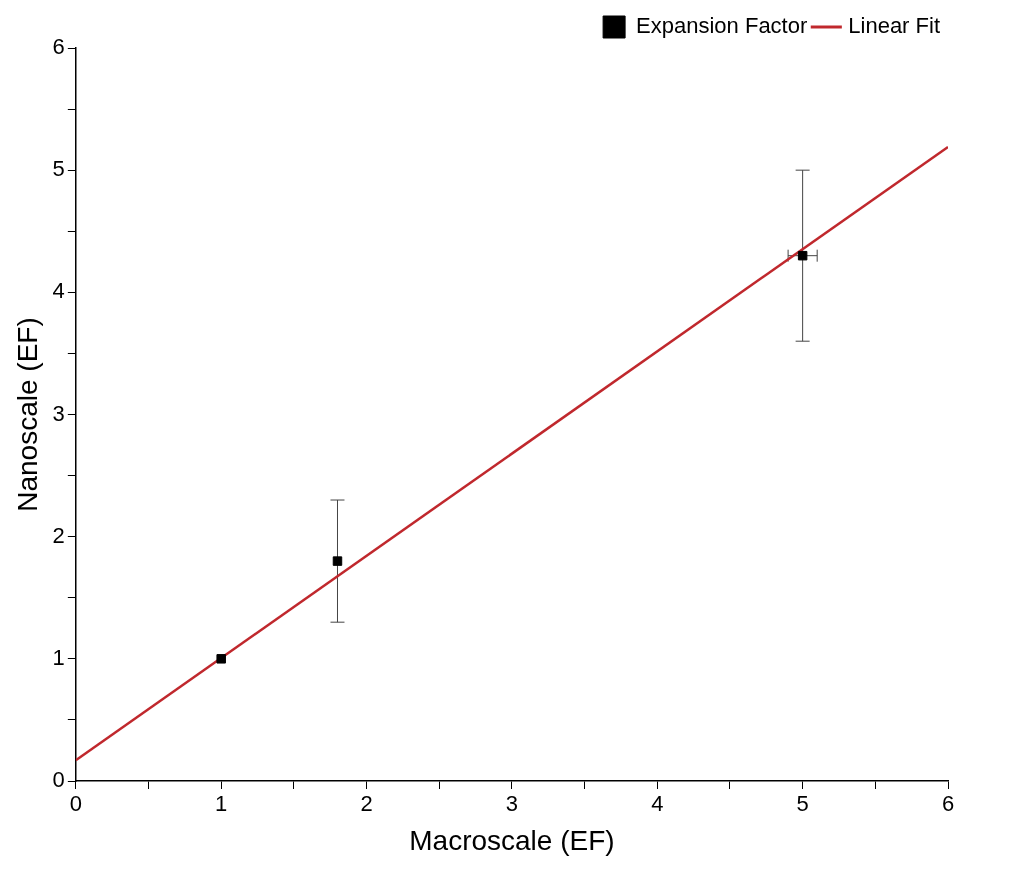  I want to click on legend-label: Linear Fit, so click(894, 26).